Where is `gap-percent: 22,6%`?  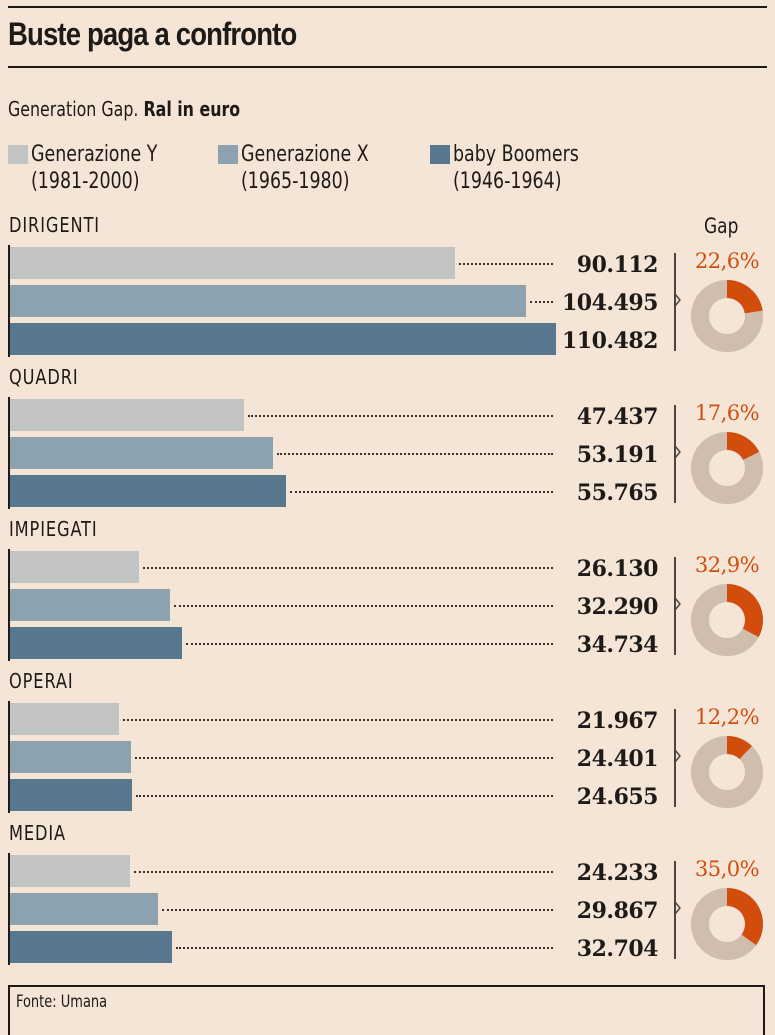 gap-percent: 22,6% is located at coordinates (727, 261).